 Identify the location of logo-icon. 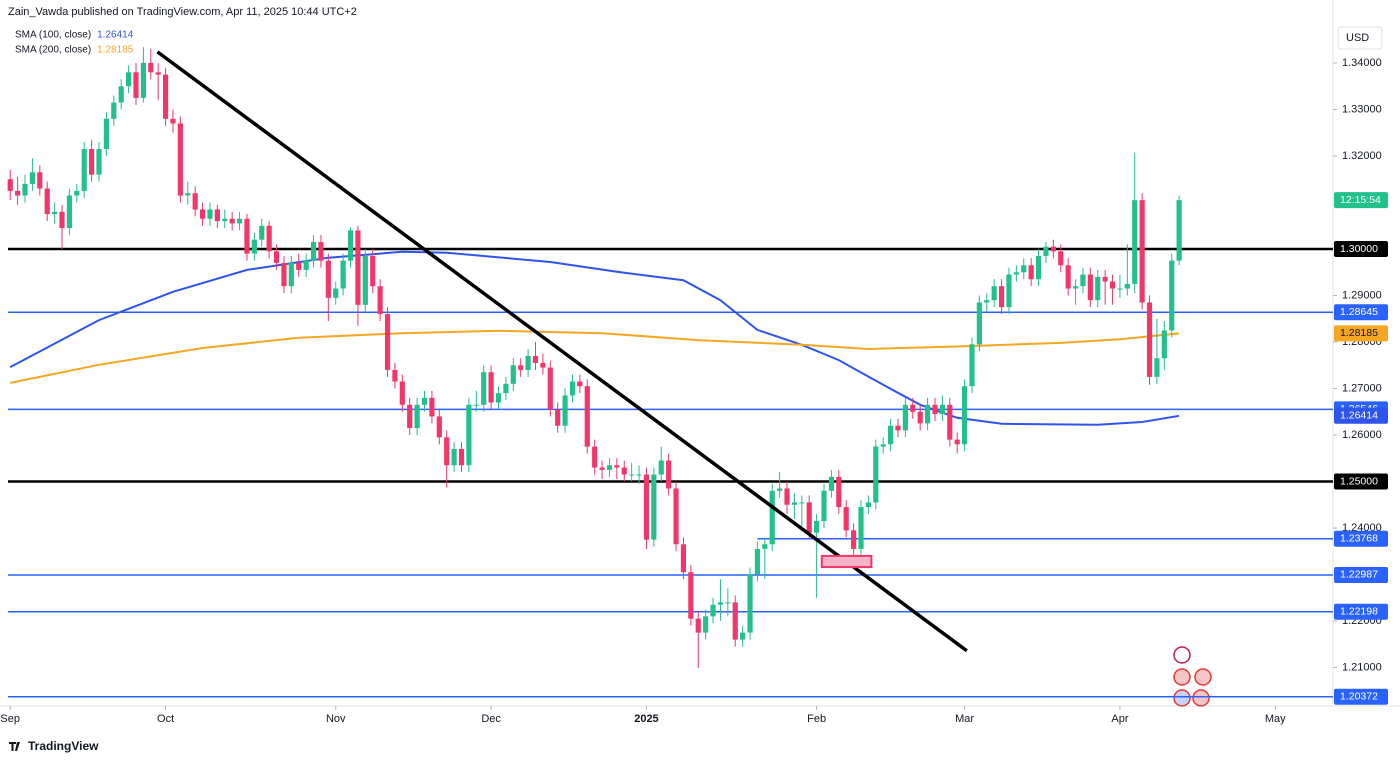
(14, 746).